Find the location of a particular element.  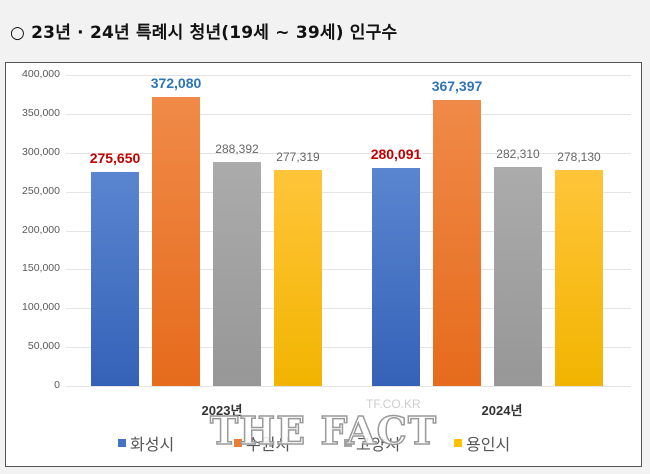

bar-용인시-2024년 is located at coordinates (579, 277).